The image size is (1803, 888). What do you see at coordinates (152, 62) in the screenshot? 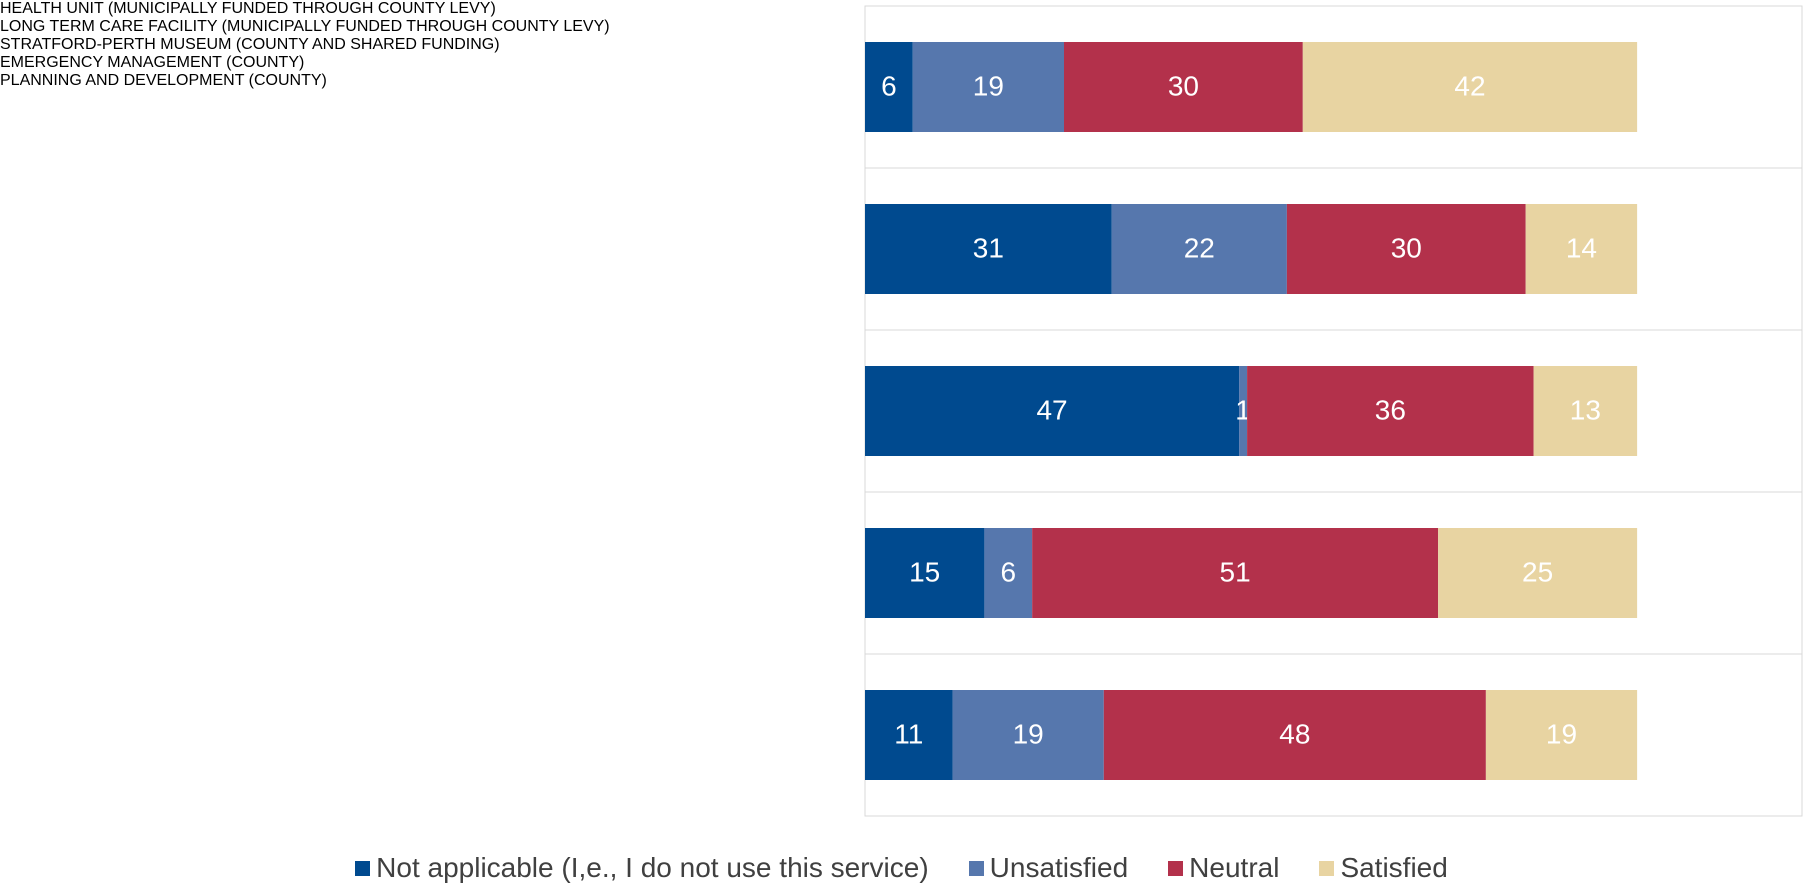
I see `category-label: EMERGENCY MANAGEMENT (COUNTY)` at bounding box center [152, 62].